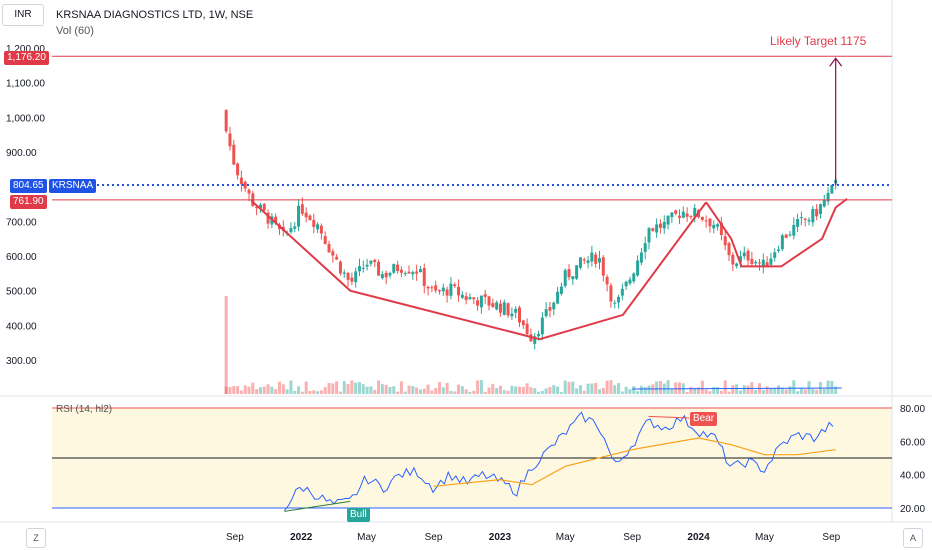  I want to click on time-tick-label: Sep, so click(235, 537).